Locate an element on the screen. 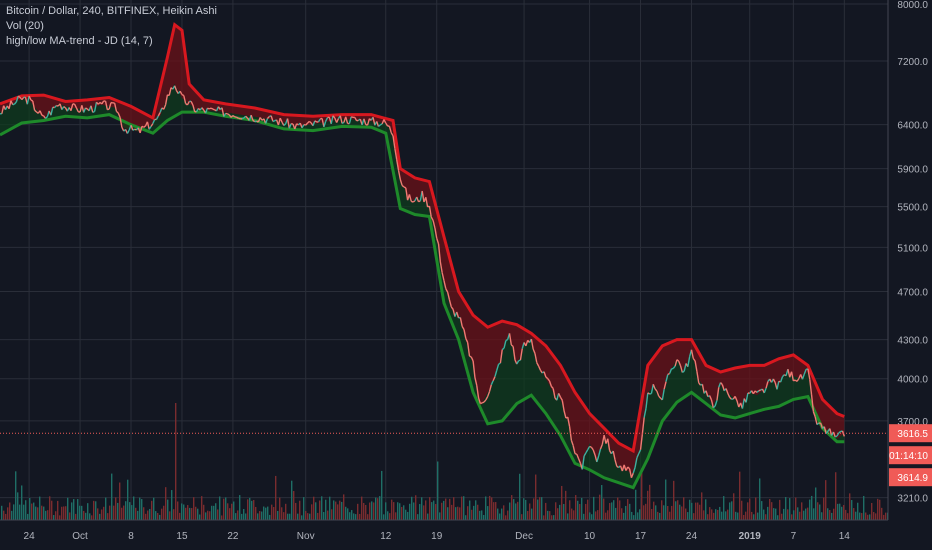 This screenshot has height=550, width=932. price-marker-bg is located at coordinates (910, 433).